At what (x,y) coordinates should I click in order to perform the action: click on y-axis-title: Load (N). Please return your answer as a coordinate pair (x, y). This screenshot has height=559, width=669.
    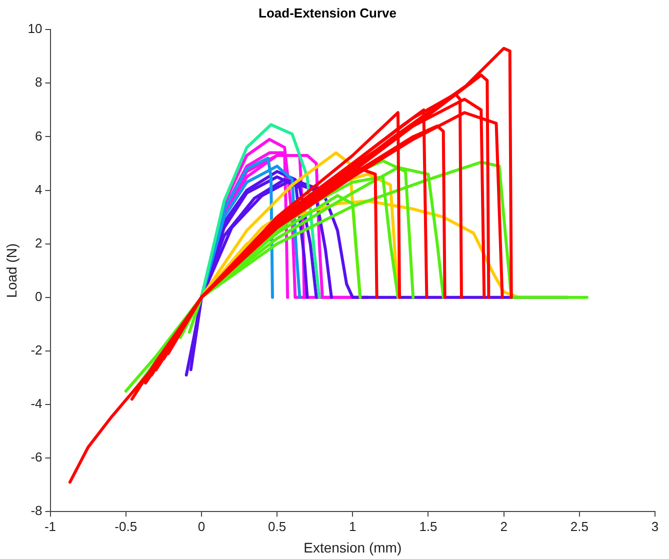
    Looking at the image, I should click on (11, 270).